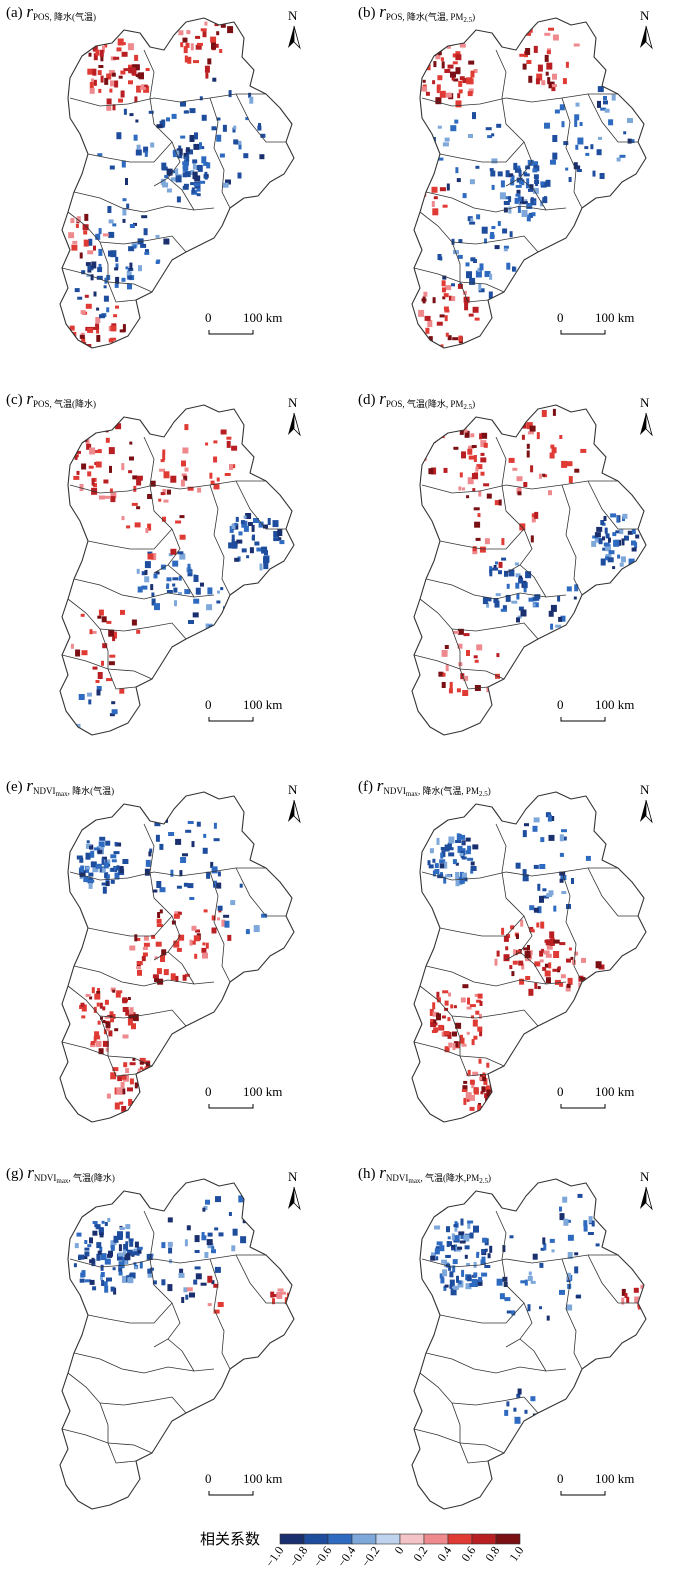  Describe the element at coordinates (505, 562) in the screenshot. I see `map-panel-d: (d) rPOS, 气温(降水, PM2.5) N0 100 km` at that location.